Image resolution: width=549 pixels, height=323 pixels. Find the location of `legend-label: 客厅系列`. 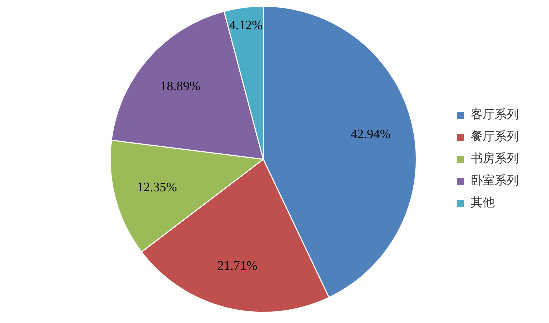

legend-label: 客厅系列 is located at coordinates (495, 115).